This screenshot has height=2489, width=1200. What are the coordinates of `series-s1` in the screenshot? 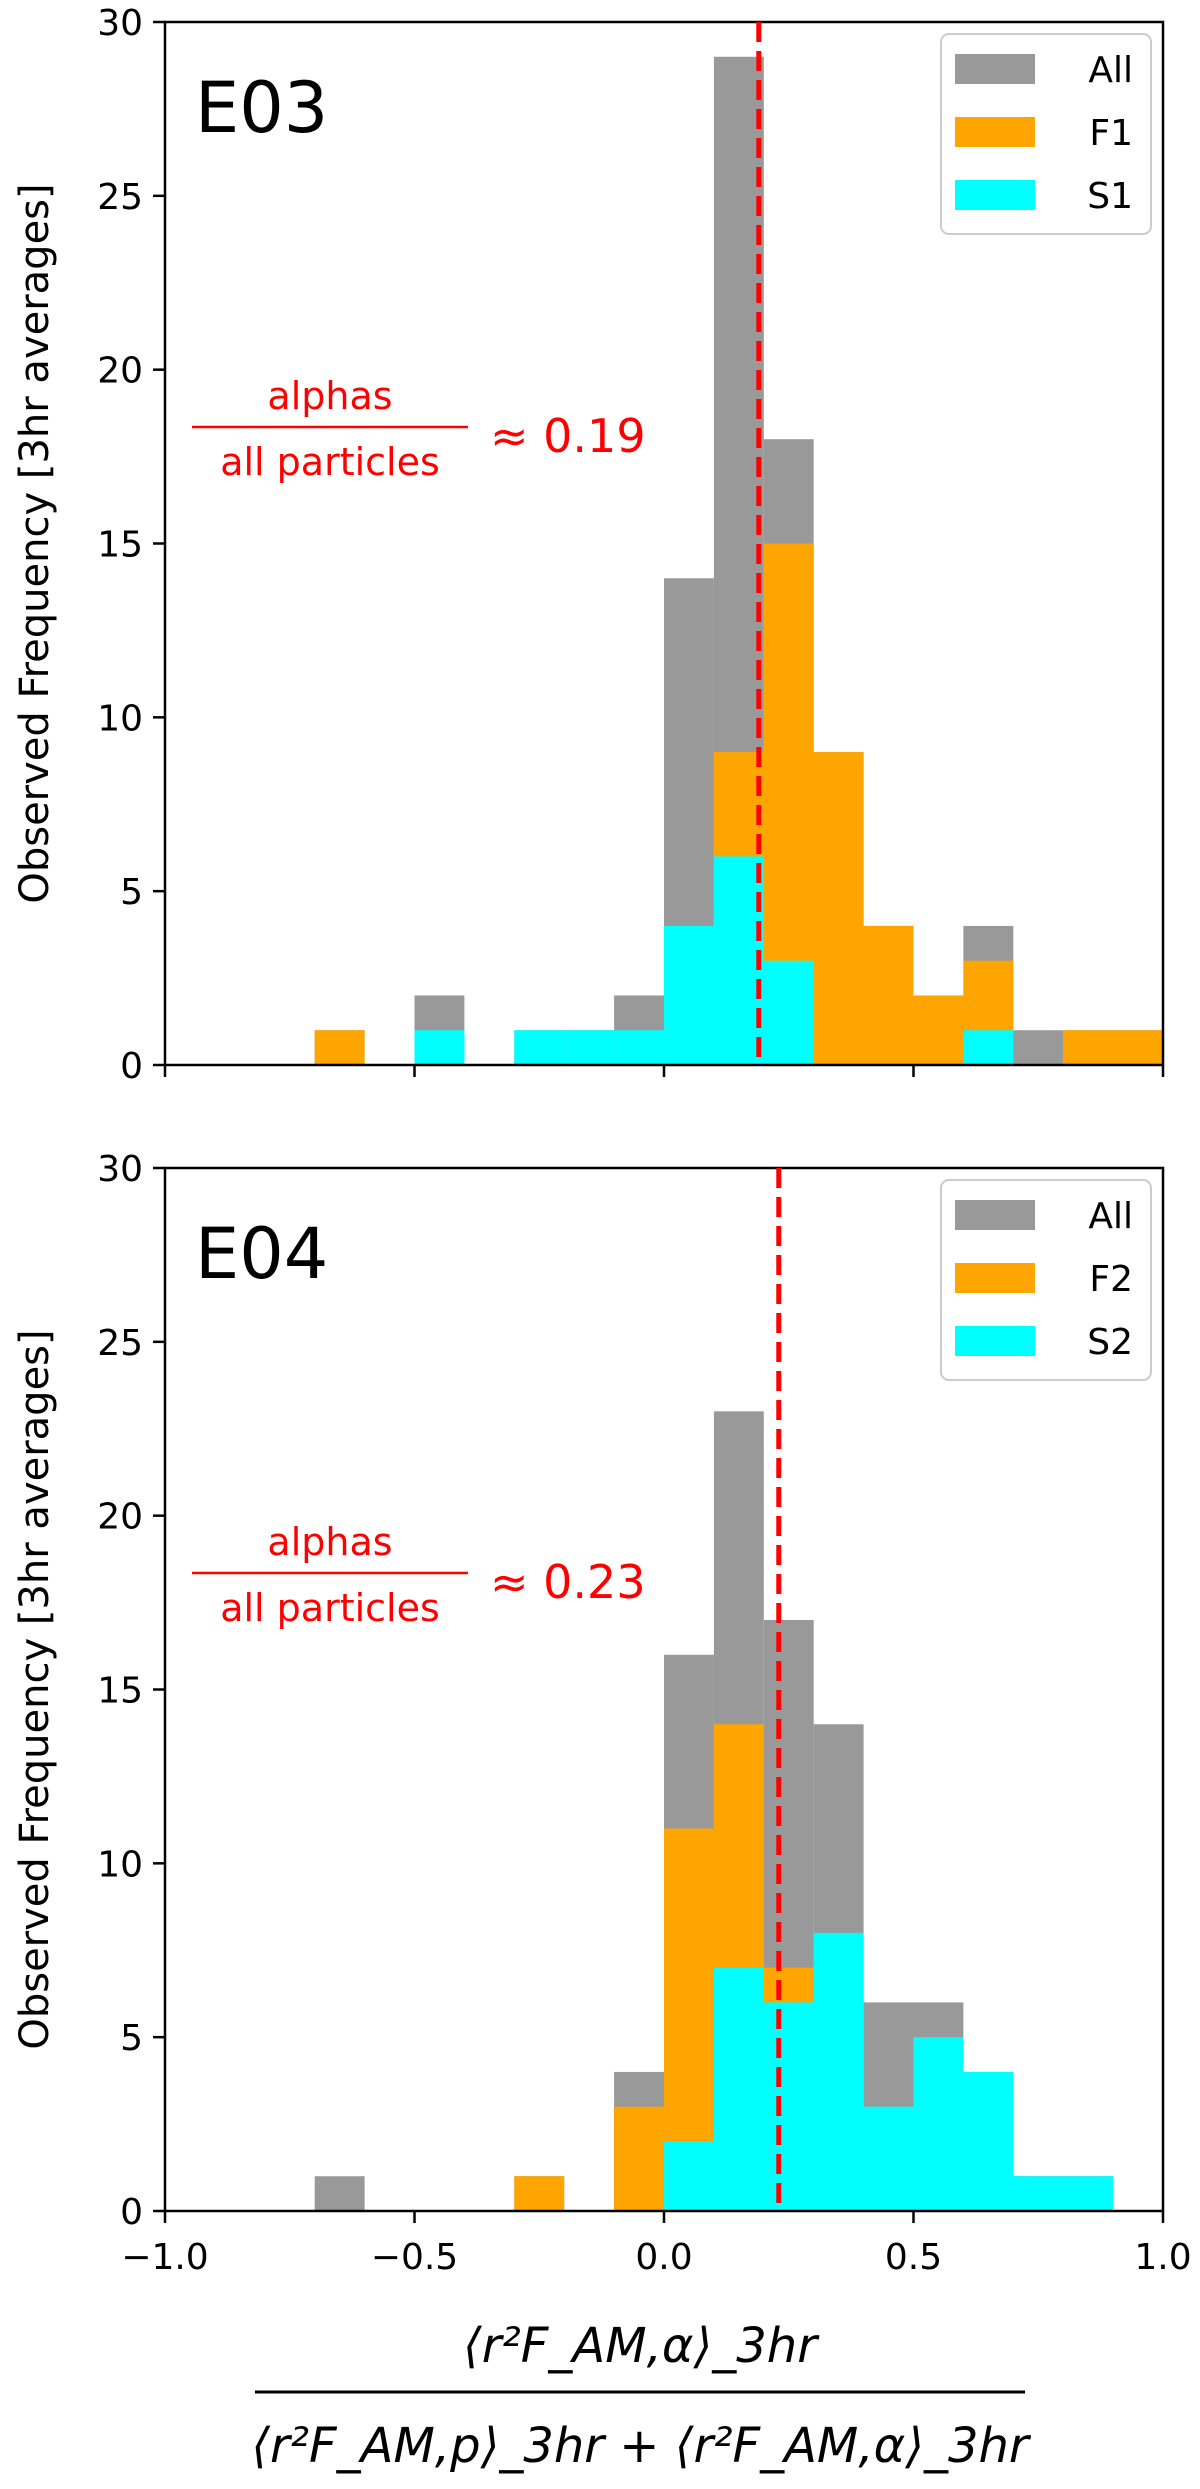 It's located at (714, 960).